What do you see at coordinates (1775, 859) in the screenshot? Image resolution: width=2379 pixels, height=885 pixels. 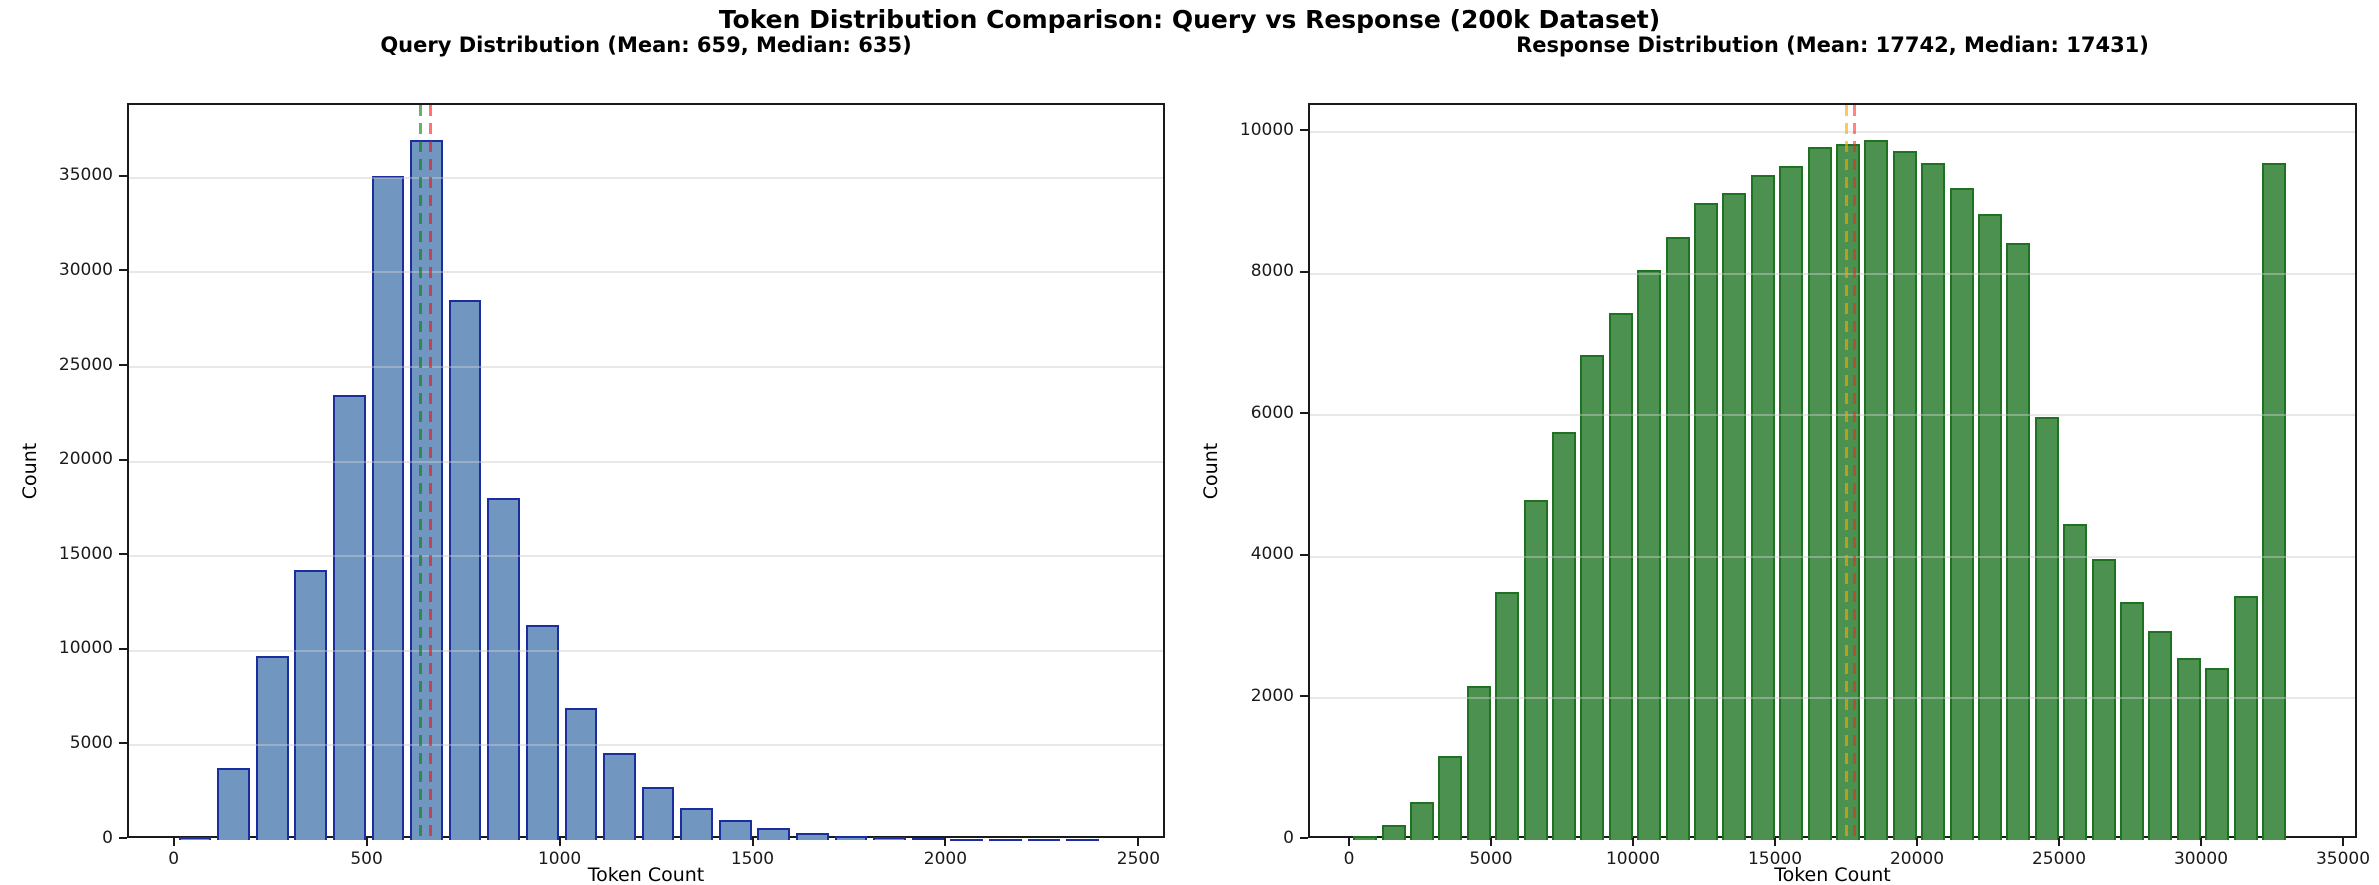 I see `x-tick-label: 15000` at bounding box center [1775, 859].